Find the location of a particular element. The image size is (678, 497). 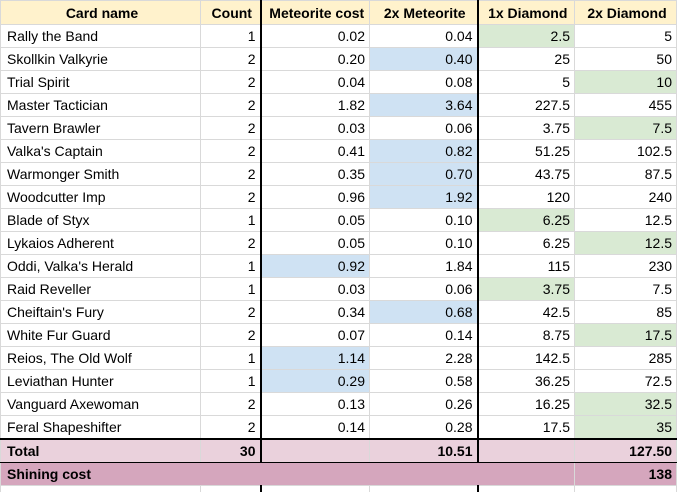

header-2x-diamond: 2x Diamond is located at coordinates (625, 12).